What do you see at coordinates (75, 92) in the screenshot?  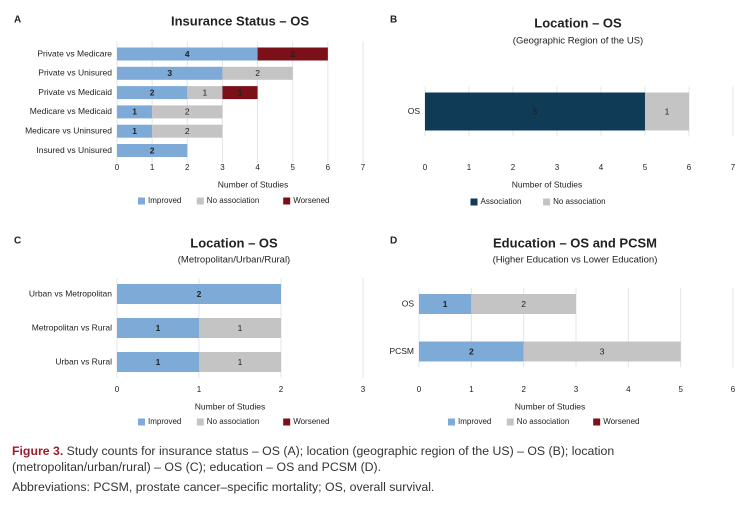 I see `category-label: Private vs Medicaid` at bounding box center [75, 92].